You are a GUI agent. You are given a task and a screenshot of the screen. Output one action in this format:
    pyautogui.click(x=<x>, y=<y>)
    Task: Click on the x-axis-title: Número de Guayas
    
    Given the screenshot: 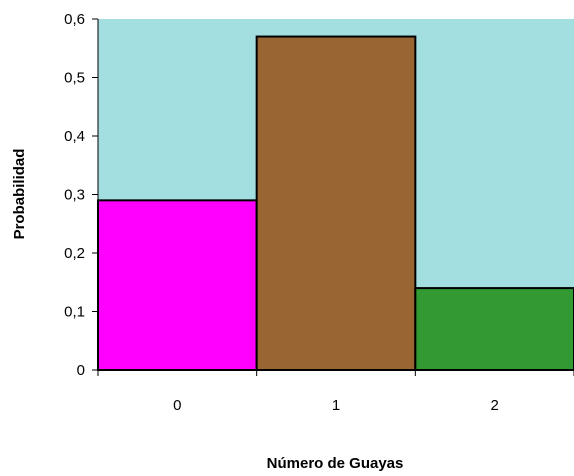 What is the action you would take?
    pyautogui.click(x=335, y=463)
    